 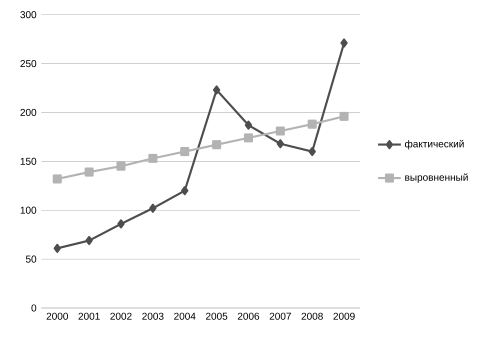 What do you see at coordinates (280, 316) in the screenshot?
I see `x-tick-label: 2007` at bounding box center [280, 316].